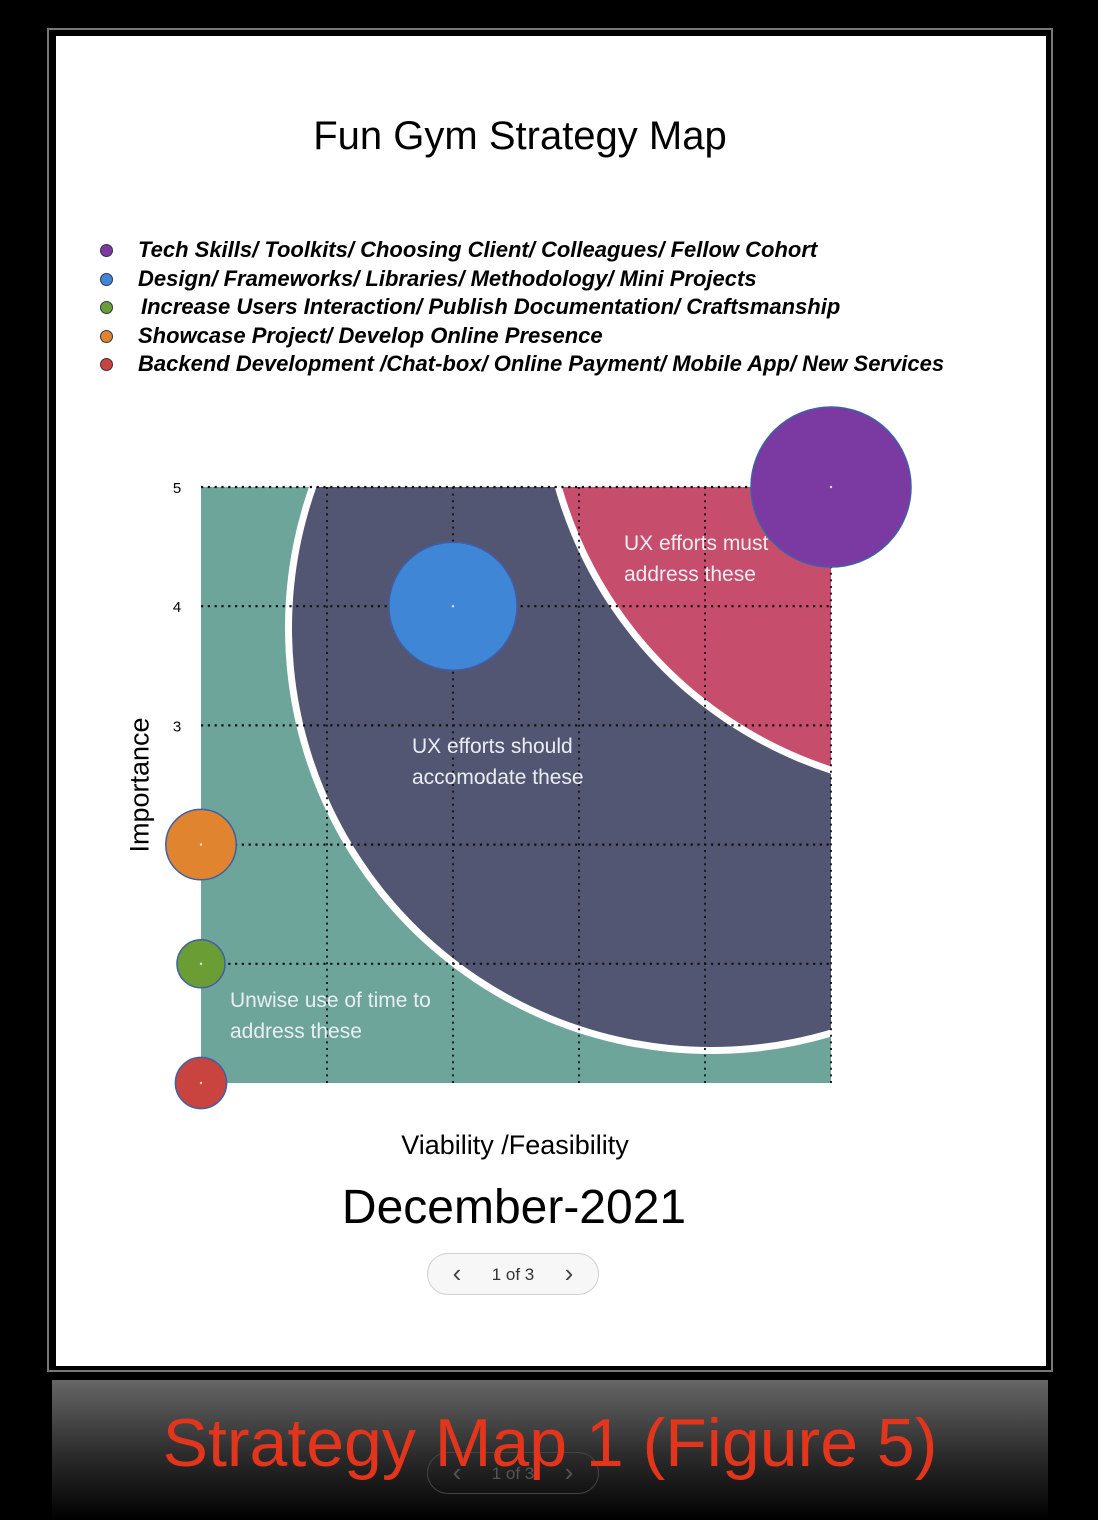 Image resolution: width=1098 pixels, height=1520 pixels. Describe the element at coordinates (296, 1031) in the screenshot. I see `region-low-line2: address these` at that location.